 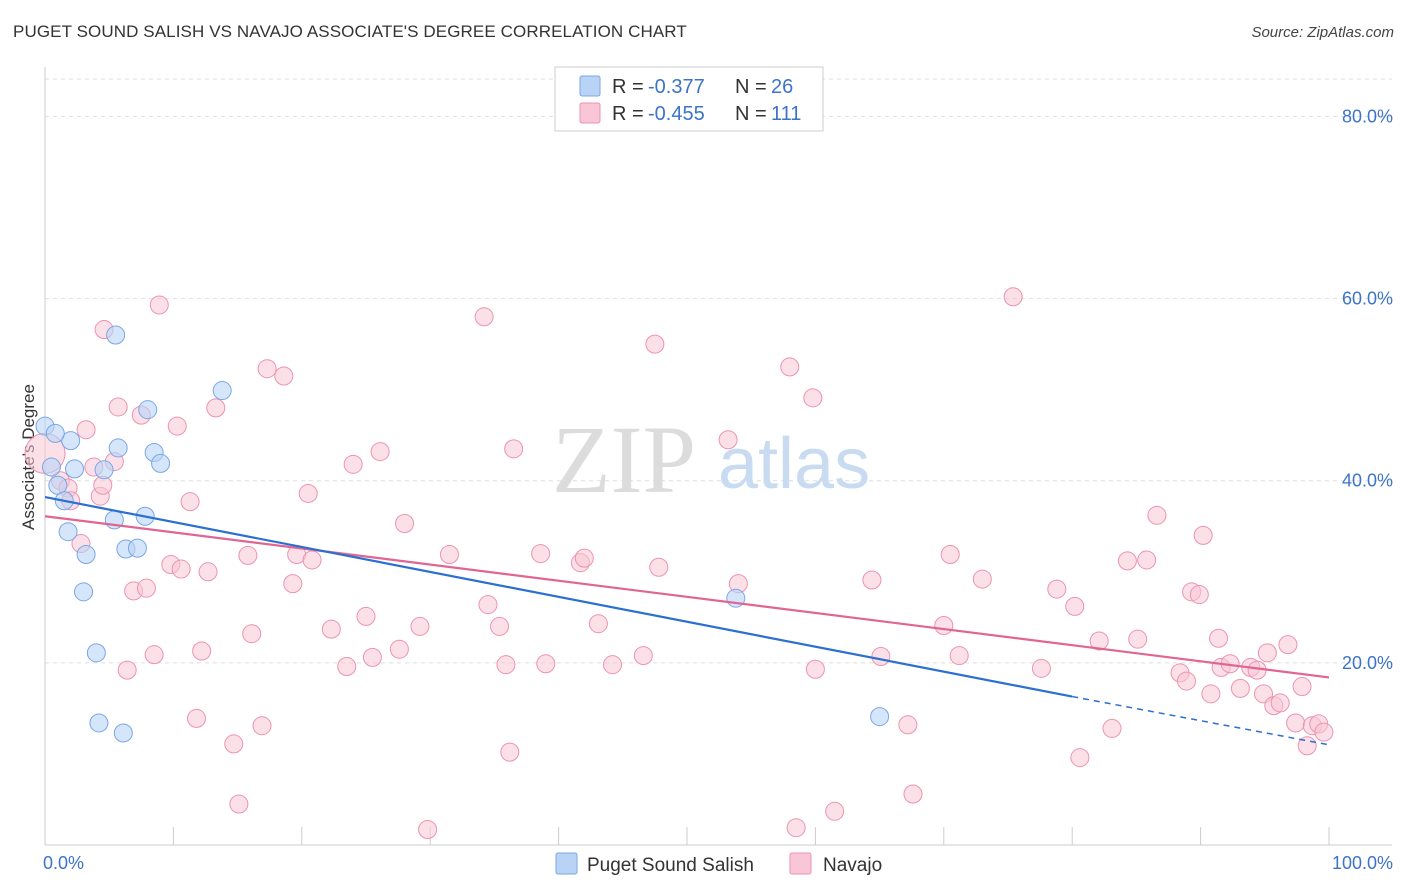 I want to click on legend-swatch-blue, so click(x=590, y=86).